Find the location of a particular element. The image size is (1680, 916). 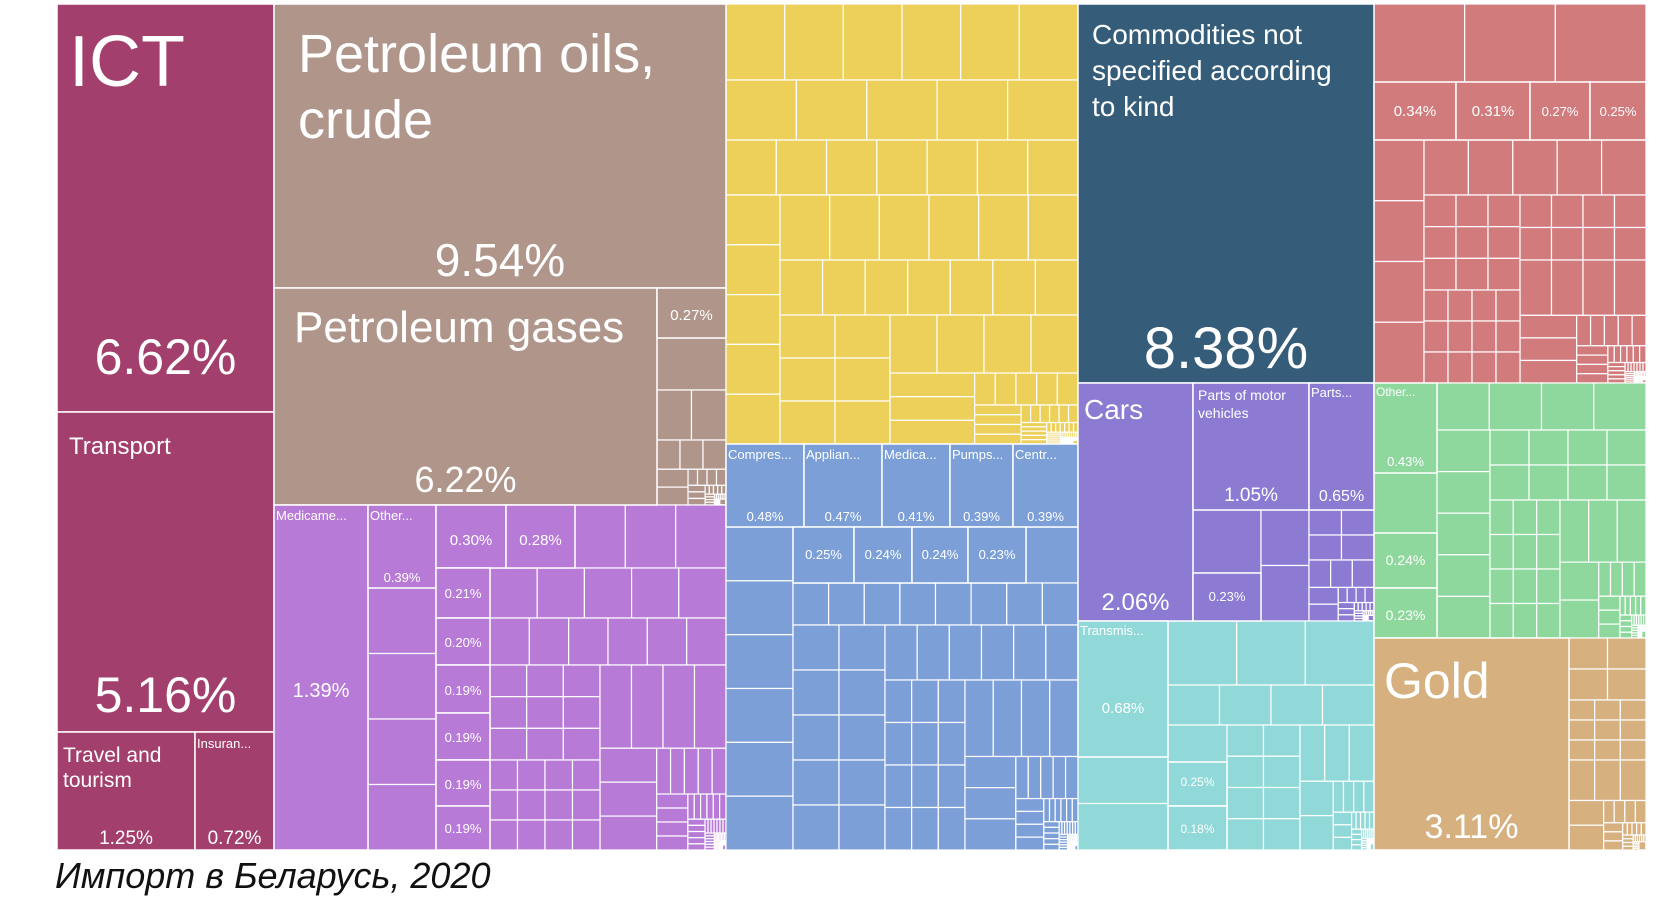

tile-electronics-0: Transmis... 0.68% is located at coordinates (1123, 689).